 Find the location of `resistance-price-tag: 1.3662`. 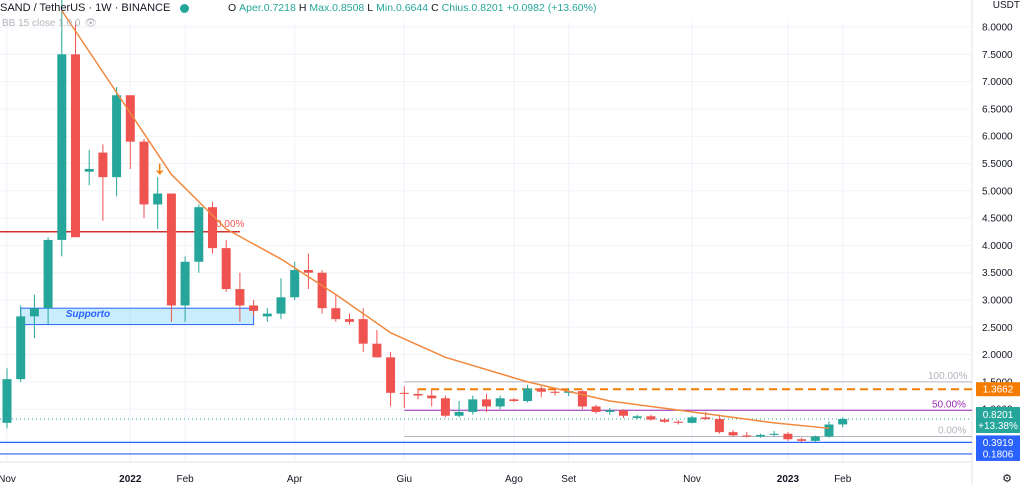

resistance-price-tag: 1.3662 is located at coordinates (998, 390).